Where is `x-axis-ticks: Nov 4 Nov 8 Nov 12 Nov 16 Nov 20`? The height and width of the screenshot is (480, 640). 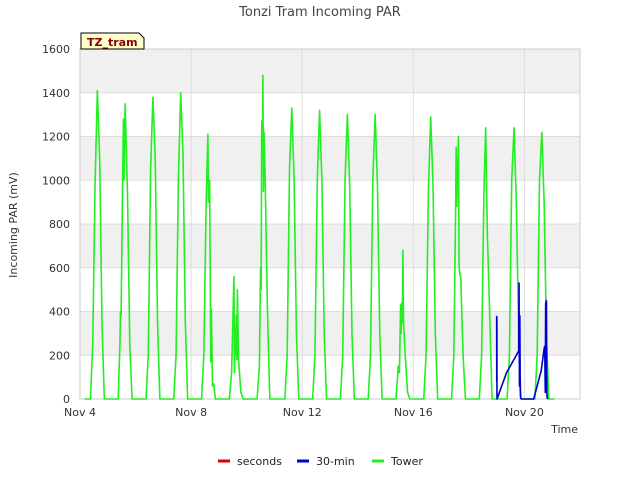 x-axis-ticks: Nov 4 Nov 8 Nov 12 Nov 16 Nov 20 is located at coordinates (304, 412).